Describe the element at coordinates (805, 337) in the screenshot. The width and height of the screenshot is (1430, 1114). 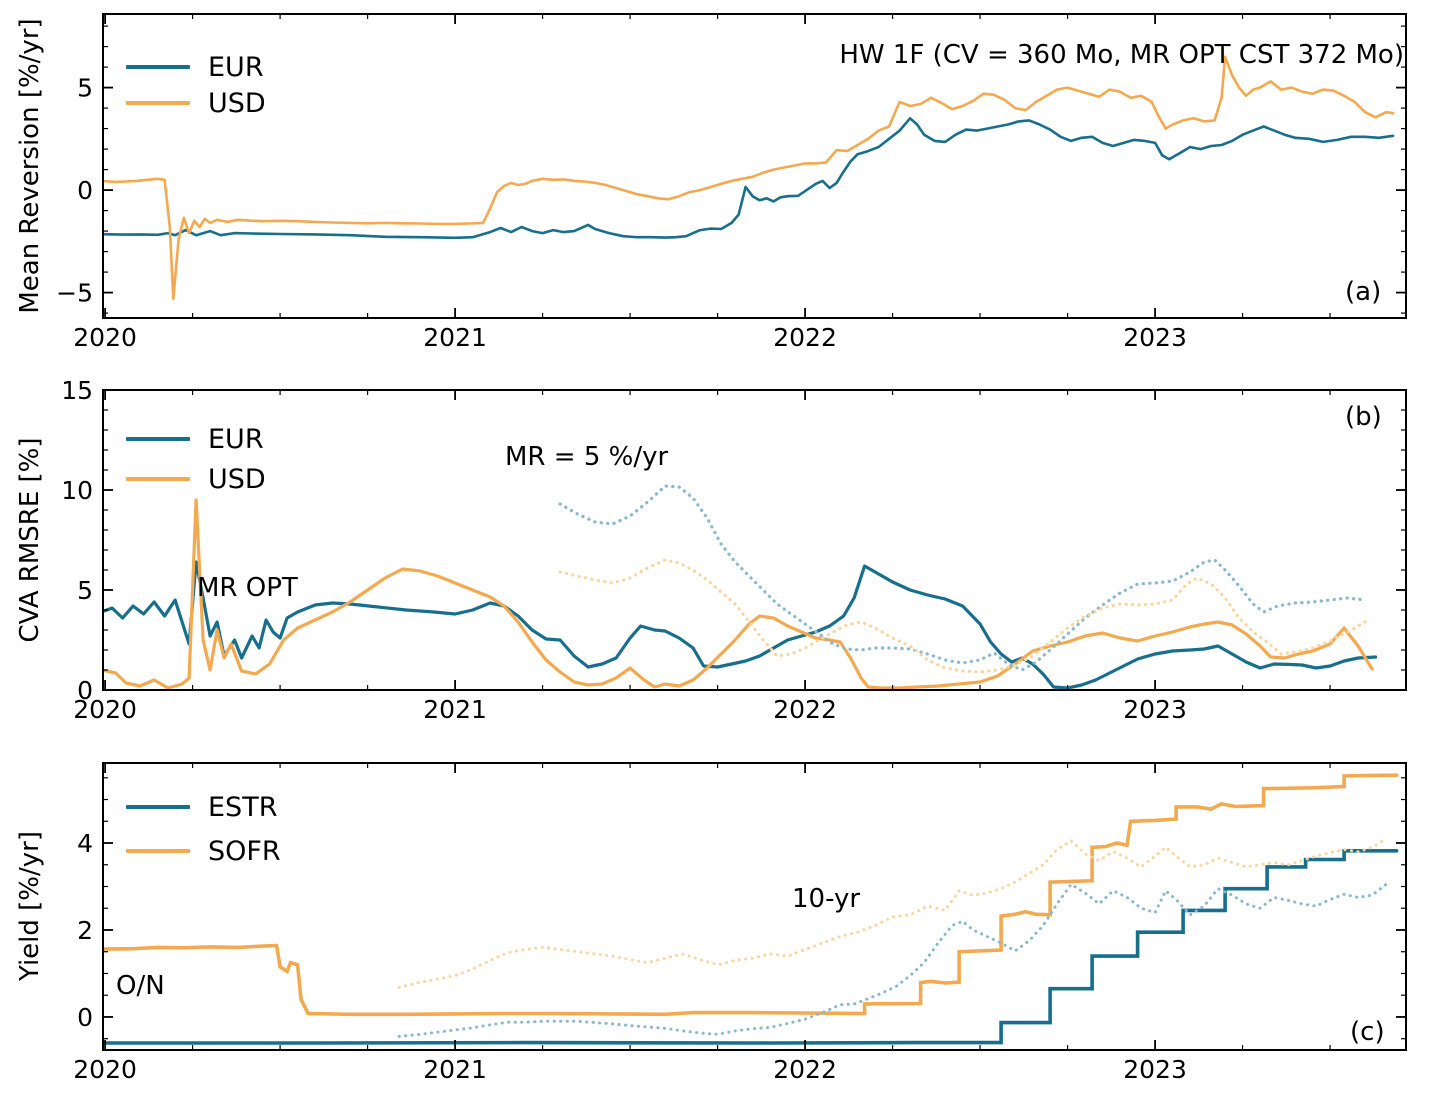
I see `x-tick-label-a: 2022` at that location.